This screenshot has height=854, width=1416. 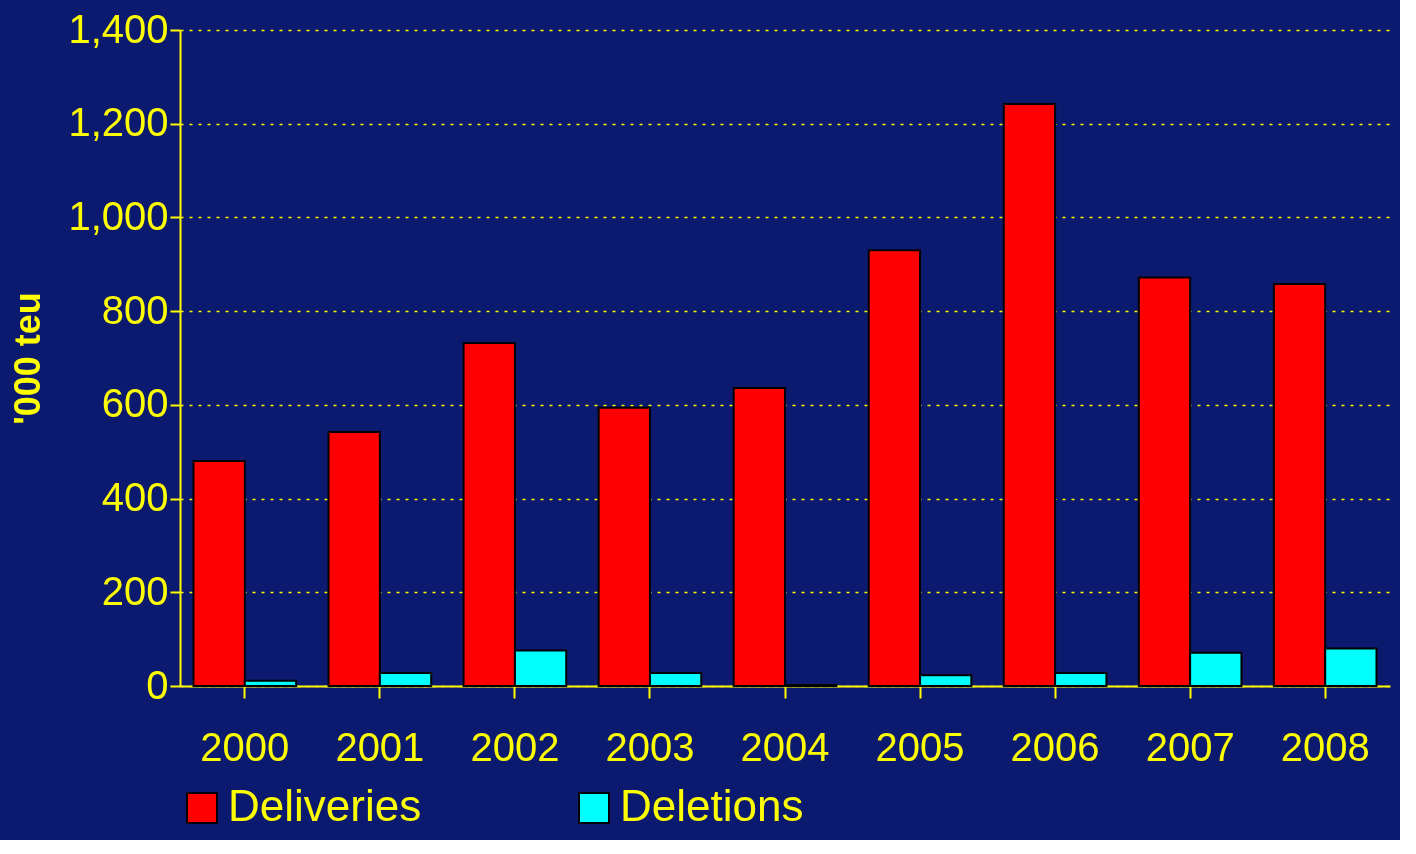 What do you see at coordinates (785, 746) in the screenshot?
I see `x-tick-label: 2004` at bounding box center [785, 746].